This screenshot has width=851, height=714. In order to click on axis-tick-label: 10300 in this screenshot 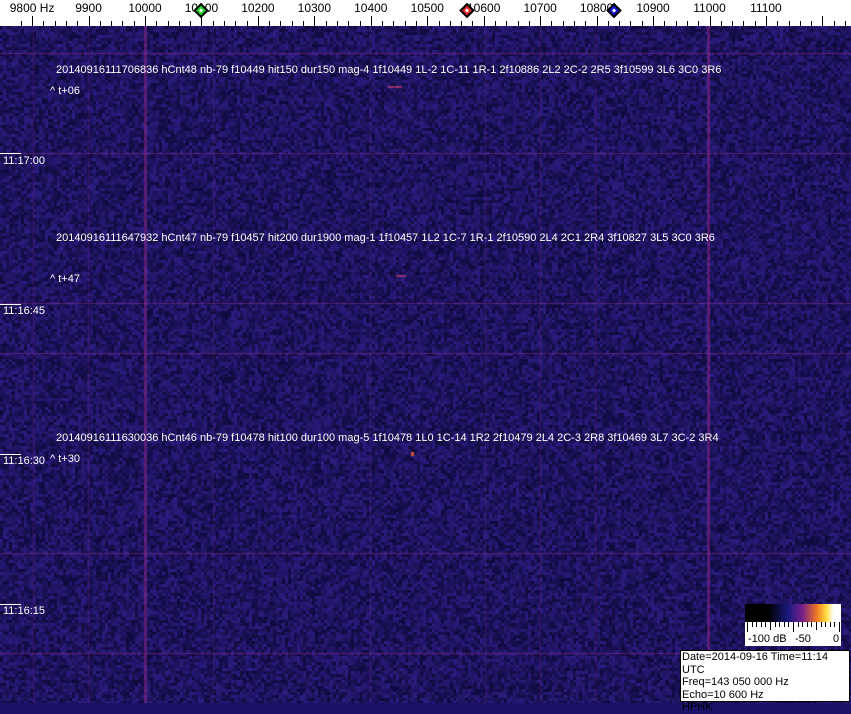, I will do `click(314, 8)`.